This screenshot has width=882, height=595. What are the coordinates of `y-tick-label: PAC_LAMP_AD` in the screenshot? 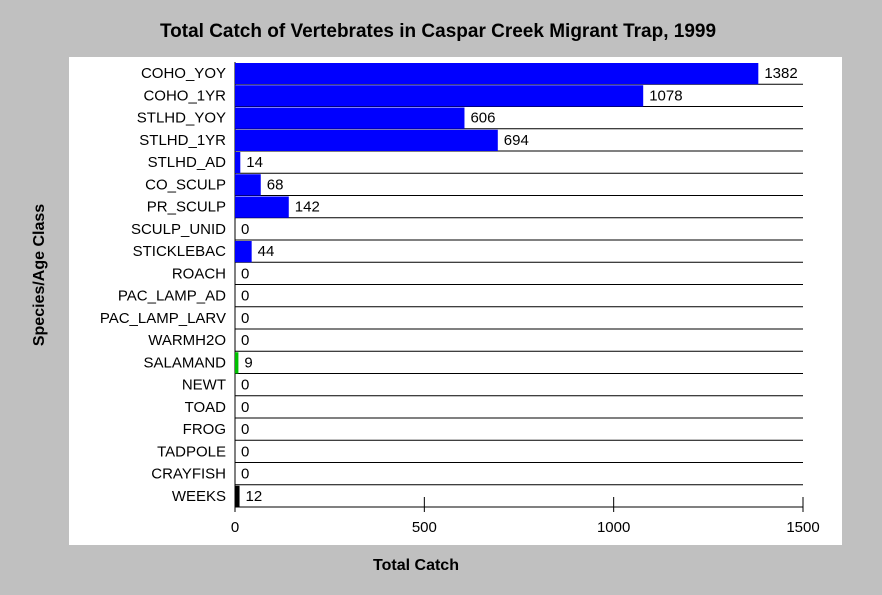 It's located at (172, 296).